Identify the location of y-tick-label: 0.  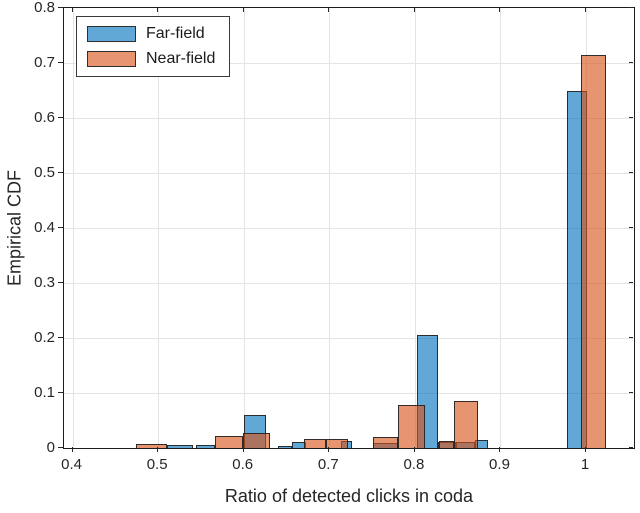
(50, 447).